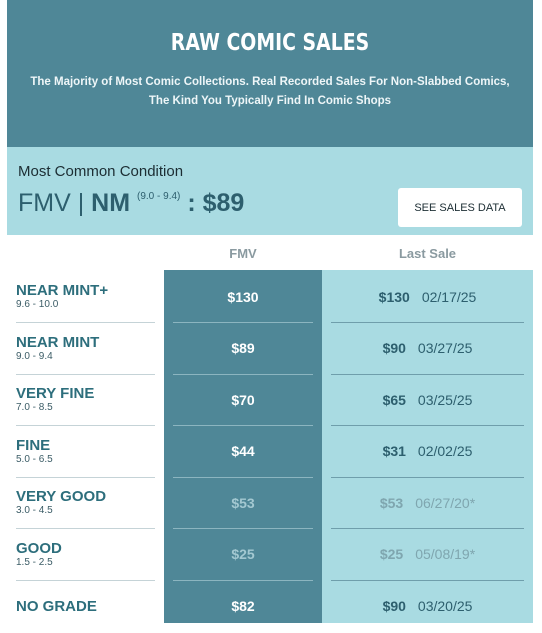 Image resolution: width=542 pixels, height=633 pixels. I want to click on fmv-price: : $89, so click(212, 203).